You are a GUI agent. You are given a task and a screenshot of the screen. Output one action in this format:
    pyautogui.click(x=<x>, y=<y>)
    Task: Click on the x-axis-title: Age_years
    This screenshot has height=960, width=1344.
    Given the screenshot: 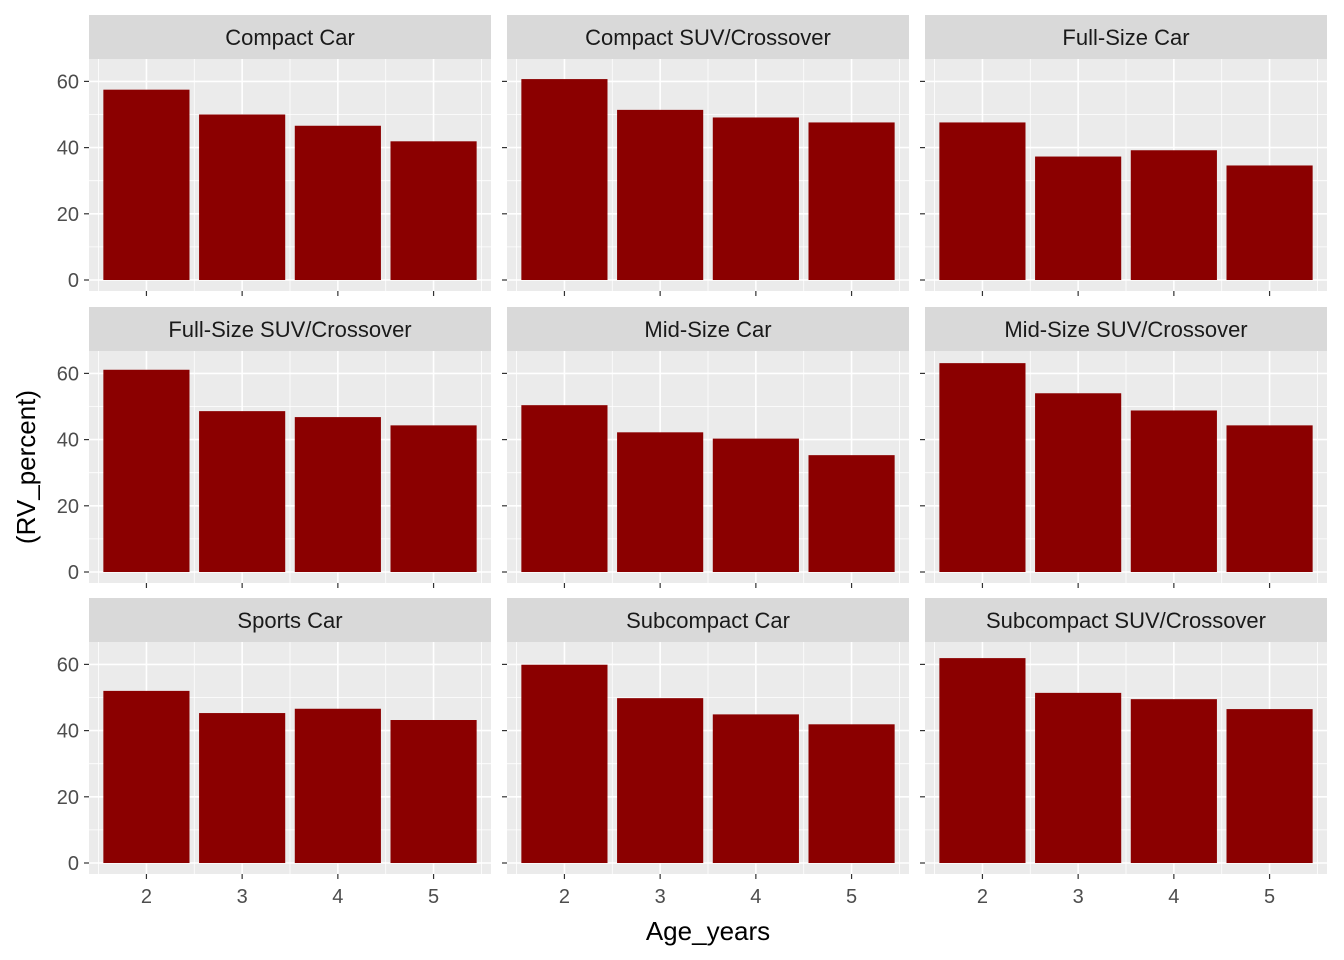 What is the action you would take?
    pyautogui.click(x=708, y=931)
    